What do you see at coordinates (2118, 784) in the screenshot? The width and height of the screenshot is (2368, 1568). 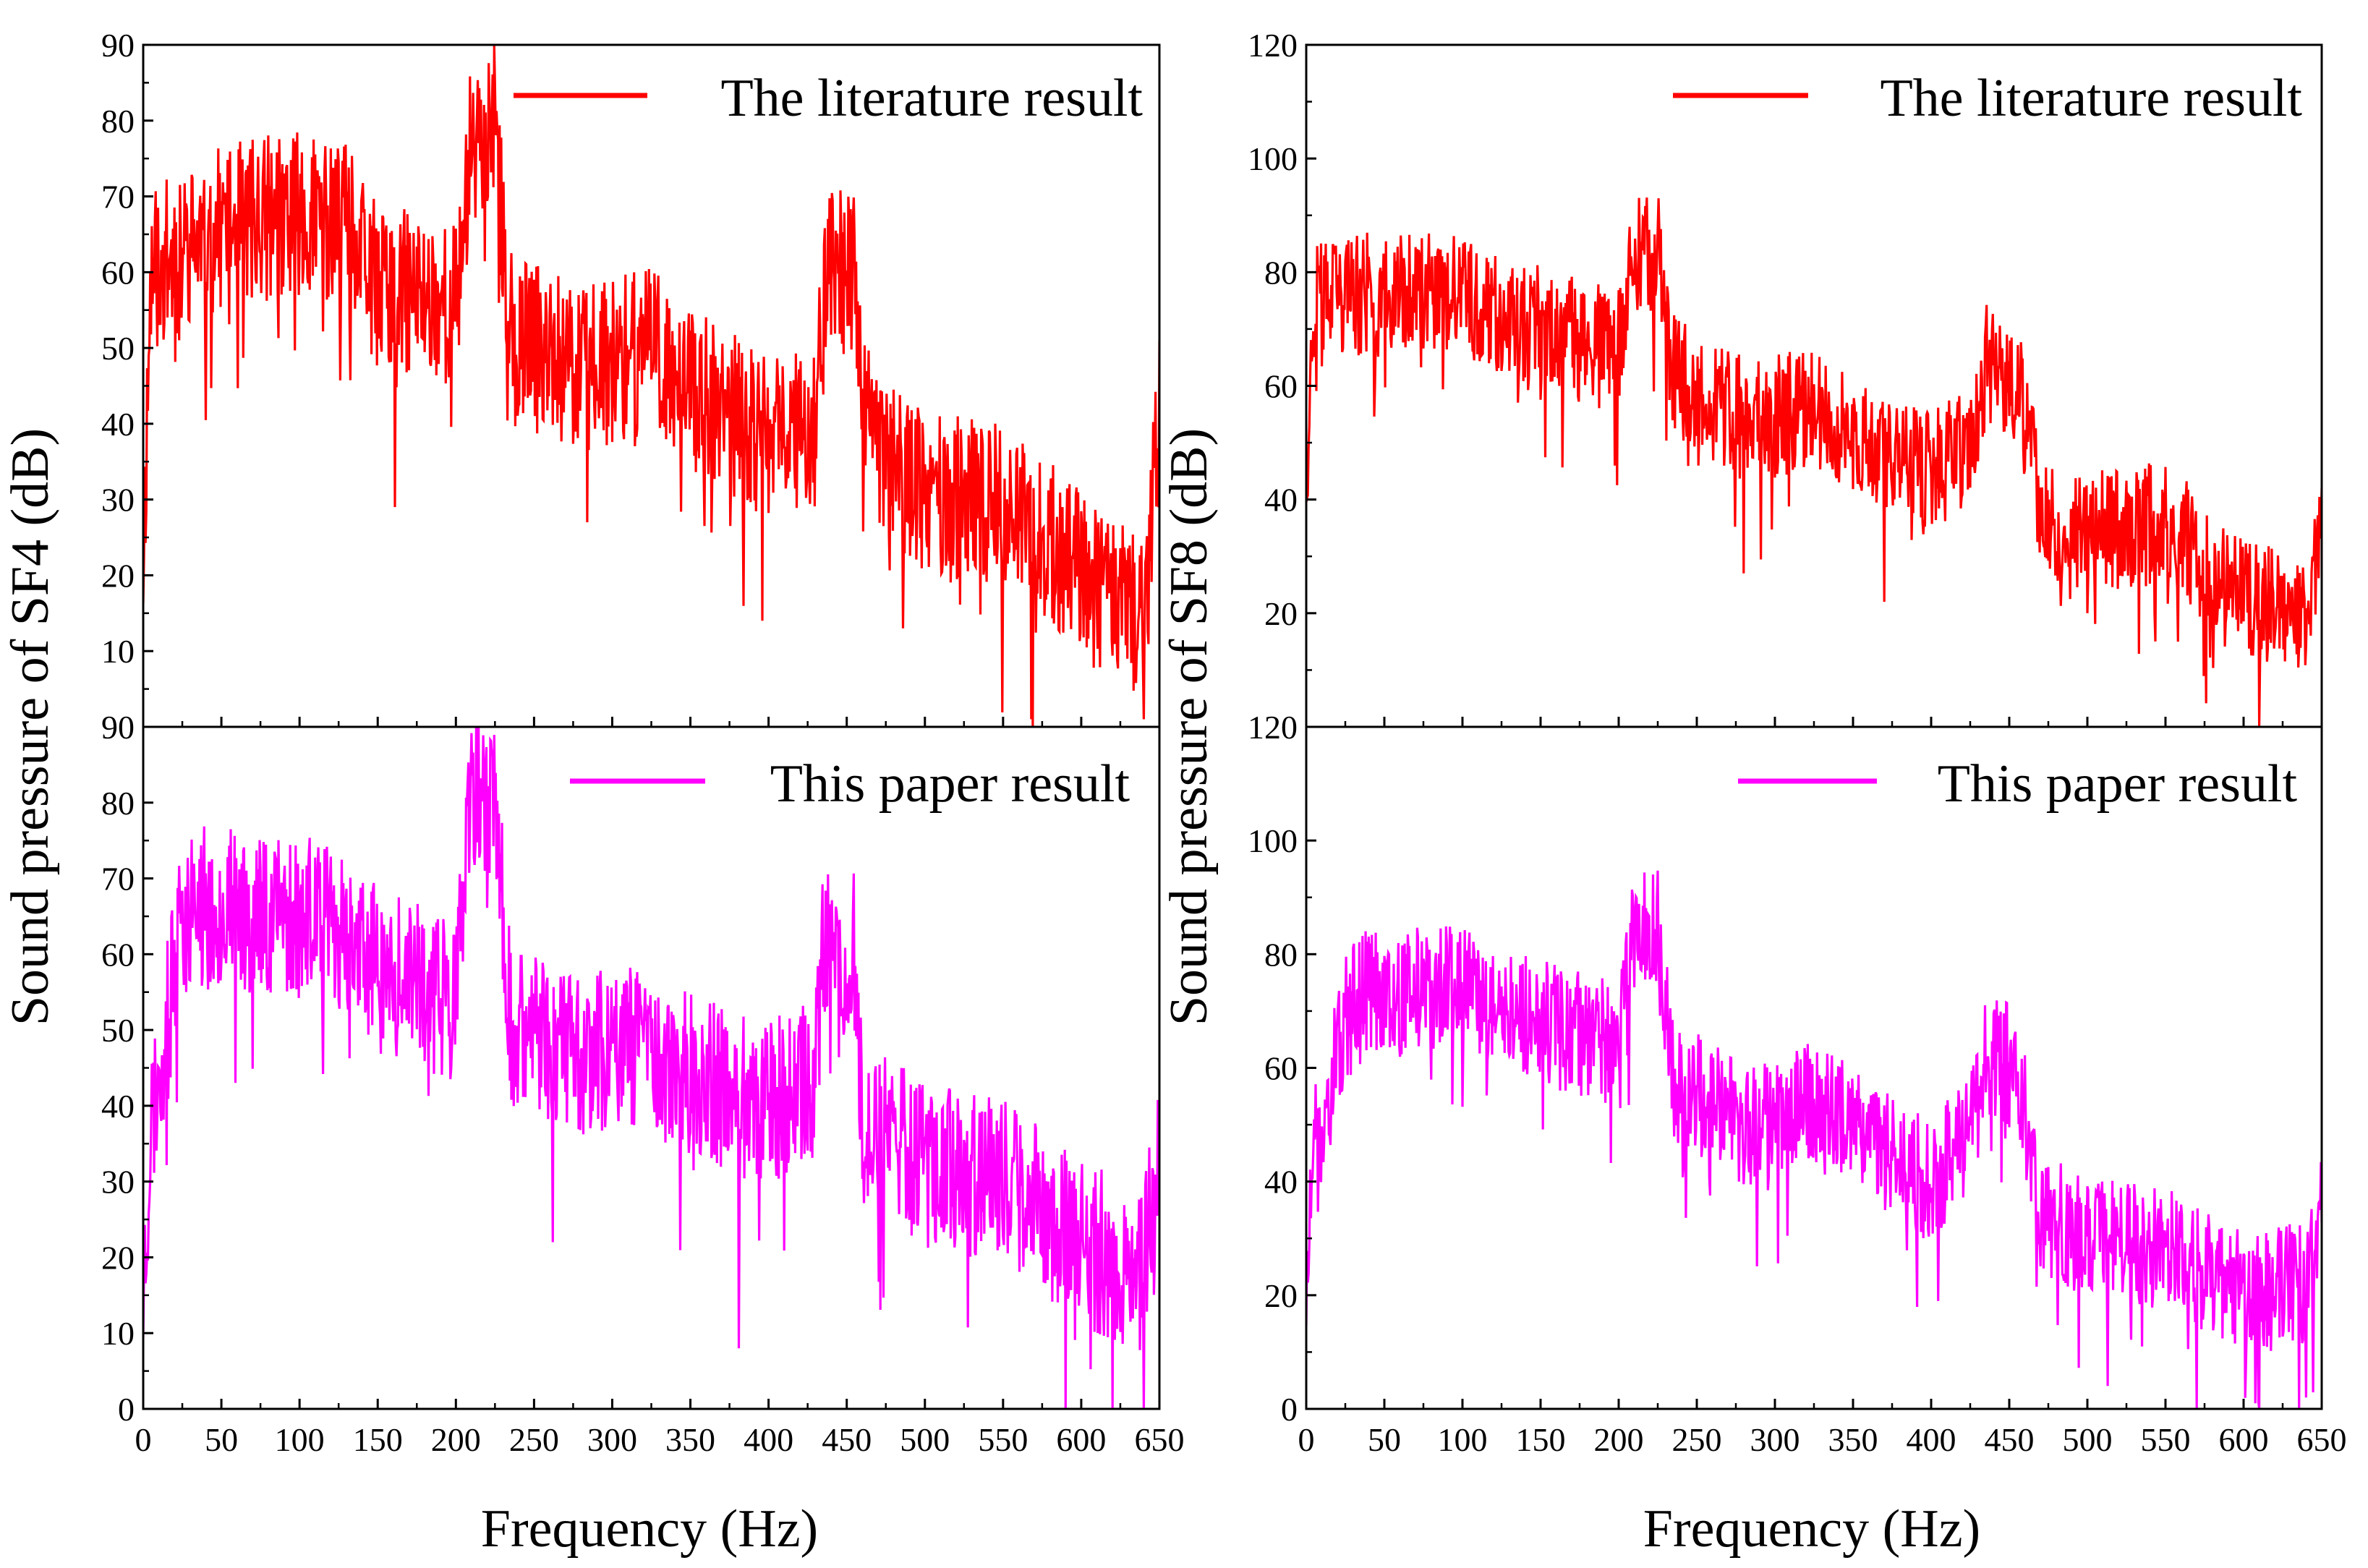 I see `sf8-bottom-legend-label: This paper result` at bounding box center [2118, 784].